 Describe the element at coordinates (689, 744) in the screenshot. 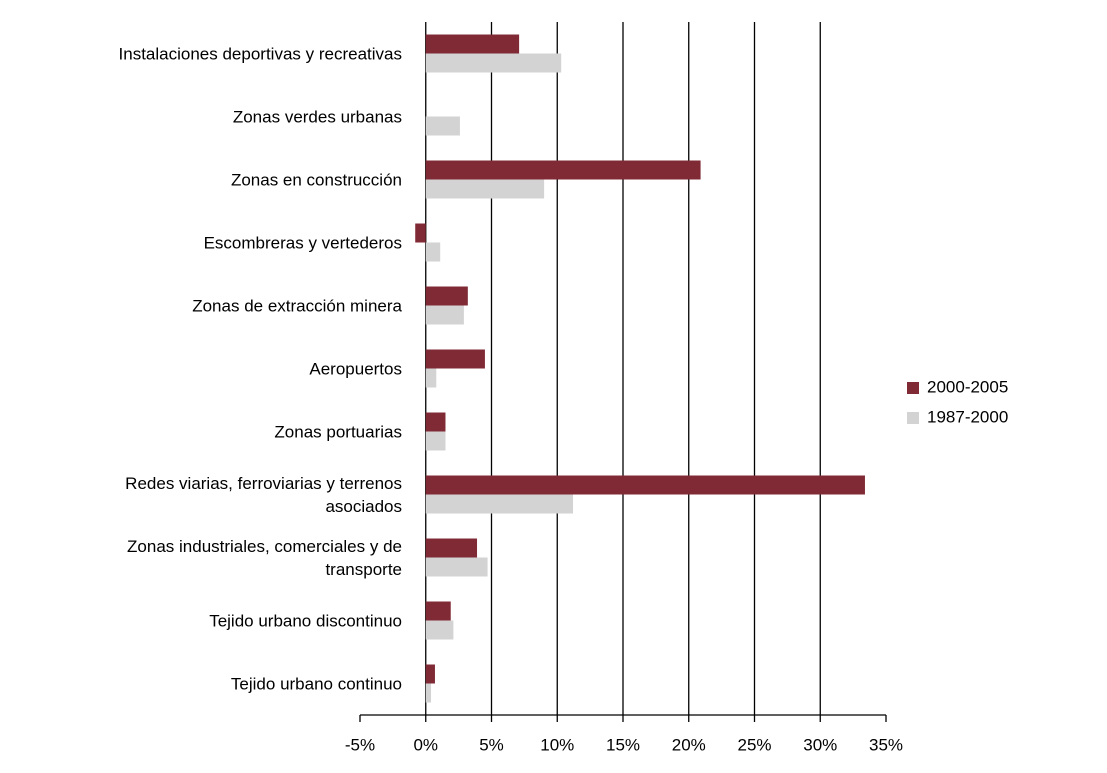

I see `x-tick-label: 20%` at that location.